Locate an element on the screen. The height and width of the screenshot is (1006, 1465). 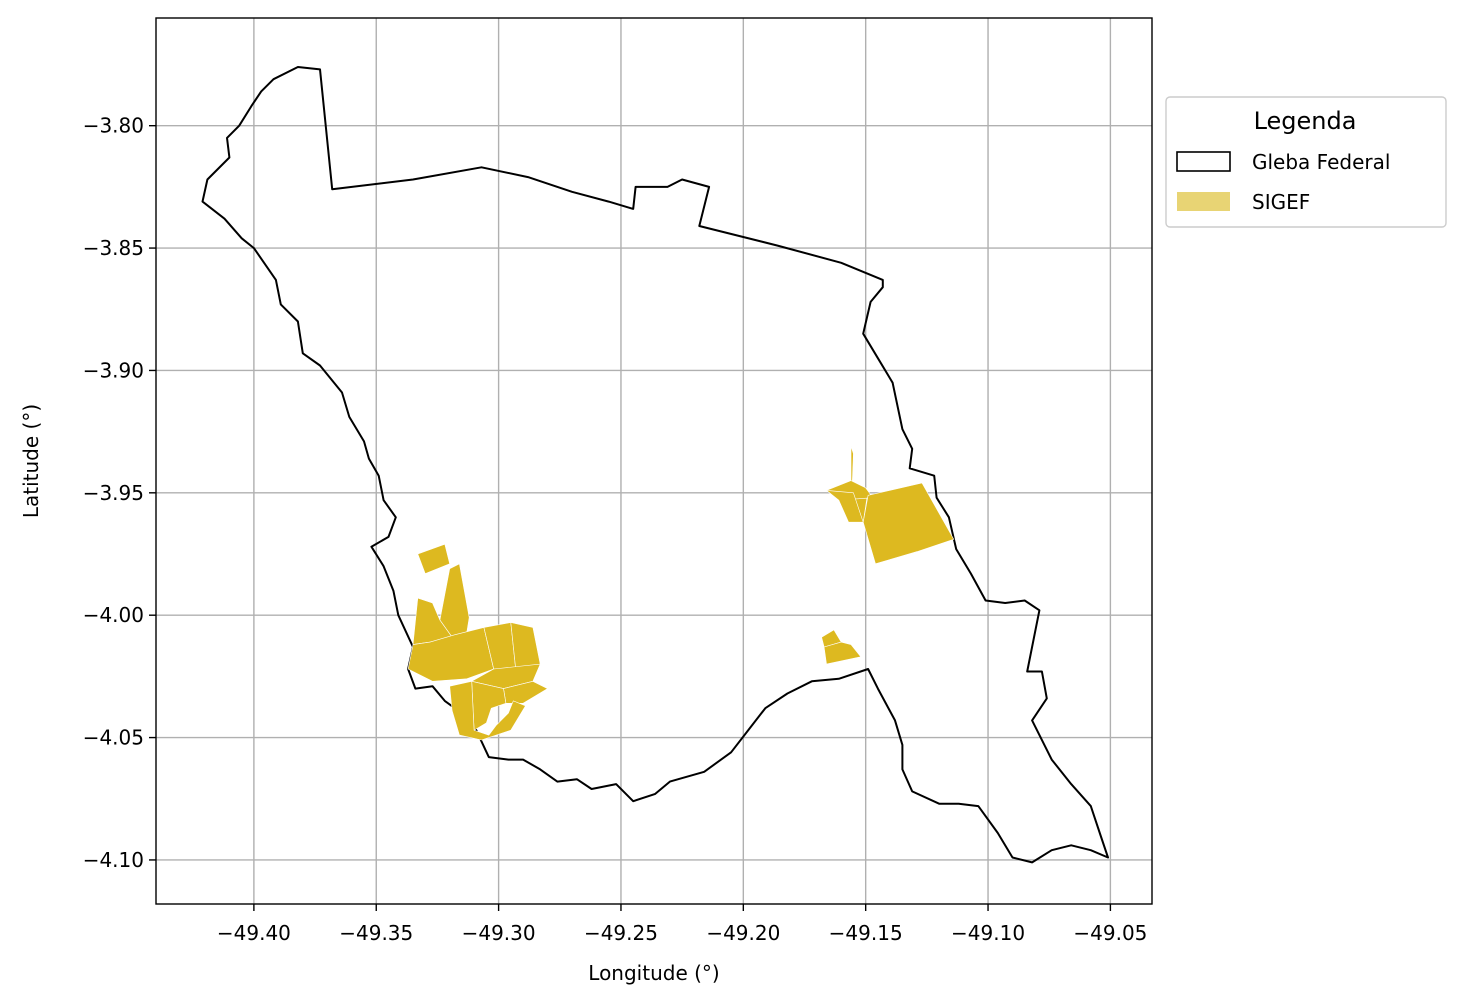
legend: Legenda Gleba Federal SIGEF is located at coordinates (1306, 162).